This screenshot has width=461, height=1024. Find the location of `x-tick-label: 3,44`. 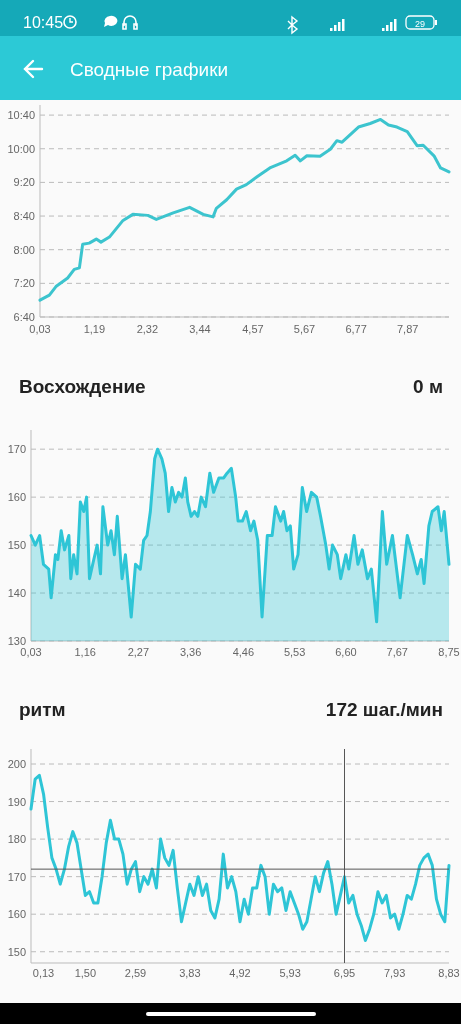

x-tick-label: 3,44 is located at coordinates (200, 329).